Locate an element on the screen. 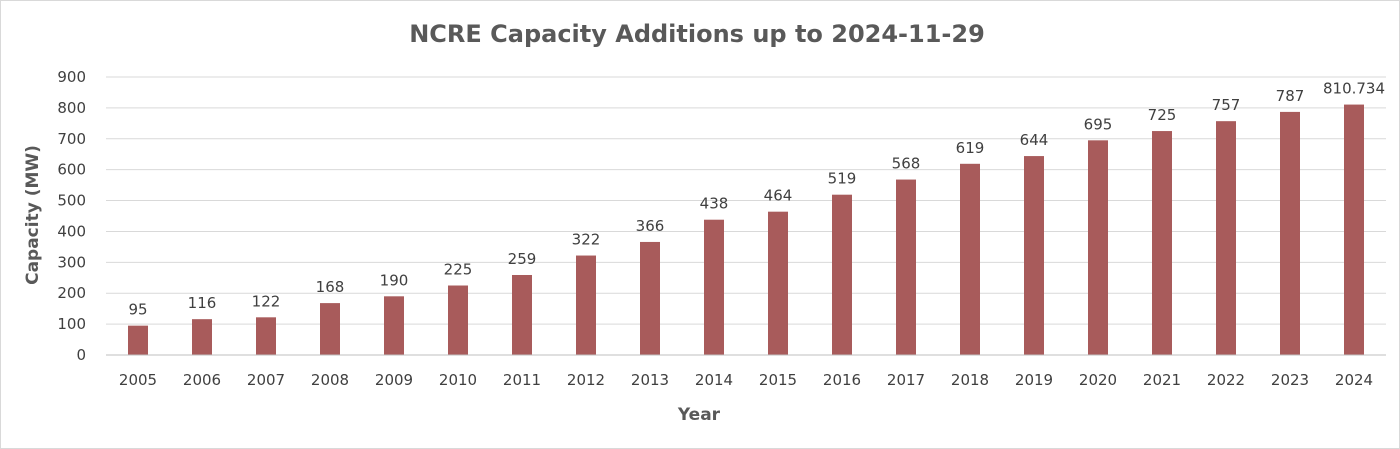  bar-2015 is located at coordinates (778, 283).